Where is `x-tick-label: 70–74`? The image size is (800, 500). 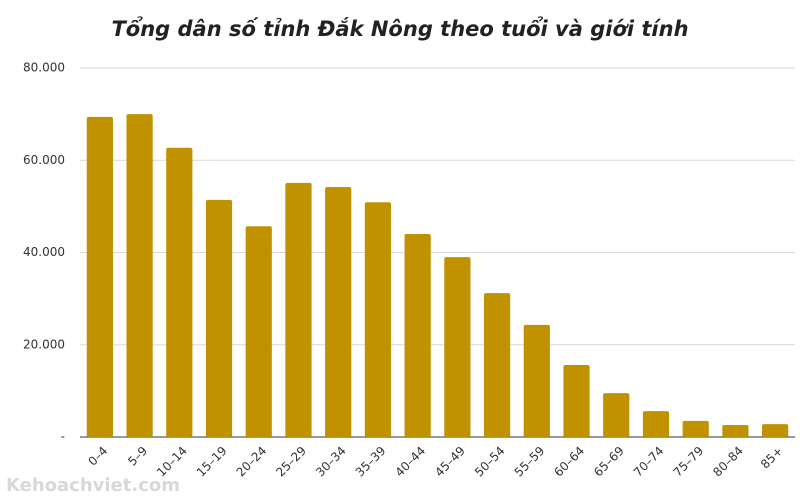 x-tick-label: 70–74 is located at coordinates (649, 462).